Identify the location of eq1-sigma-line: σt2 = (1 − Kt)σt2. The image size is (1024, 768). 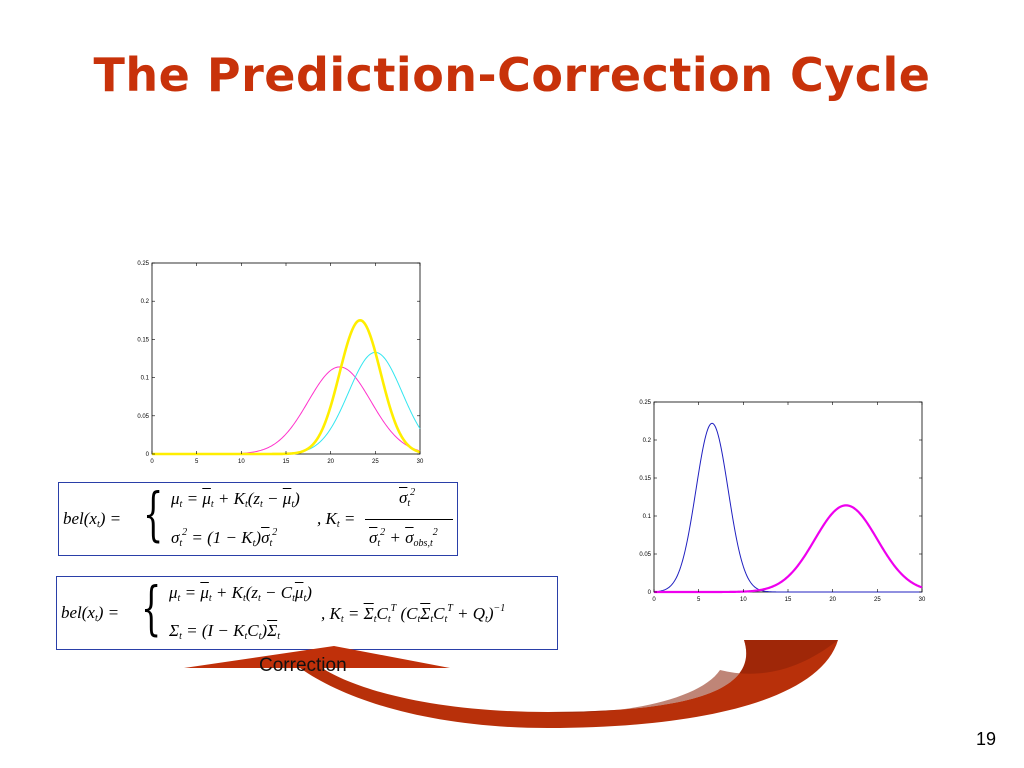
(224, 538).